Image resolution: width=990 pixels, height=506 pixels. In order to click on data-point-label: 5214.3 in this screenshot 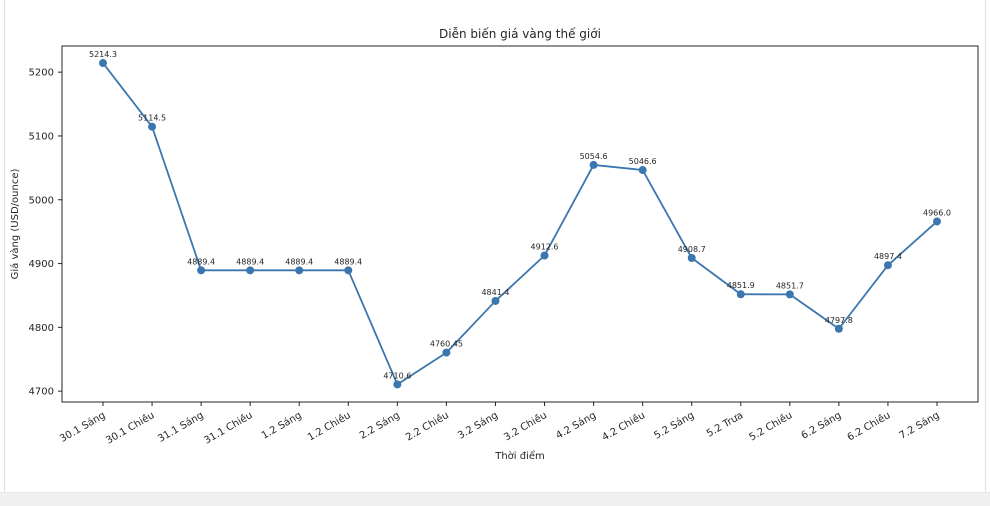, I will do `click(103, 54)`.